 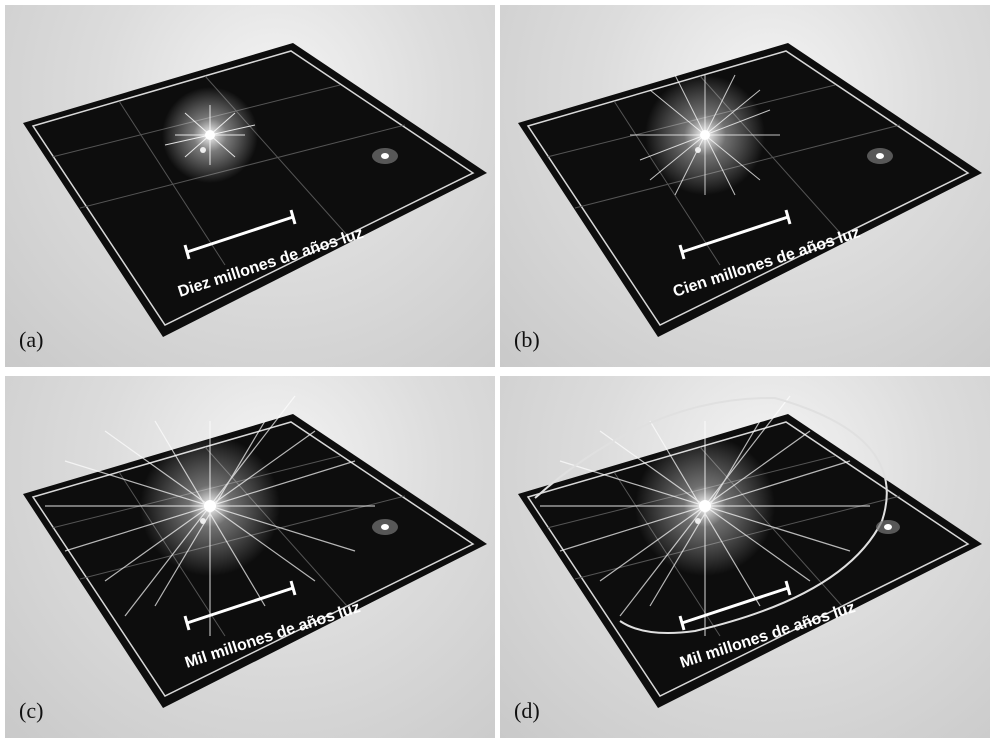 What do you see at coordinates (31, 710) in the screenshot?
I see `panel-label: (c)` at bounding box center [31, 710].